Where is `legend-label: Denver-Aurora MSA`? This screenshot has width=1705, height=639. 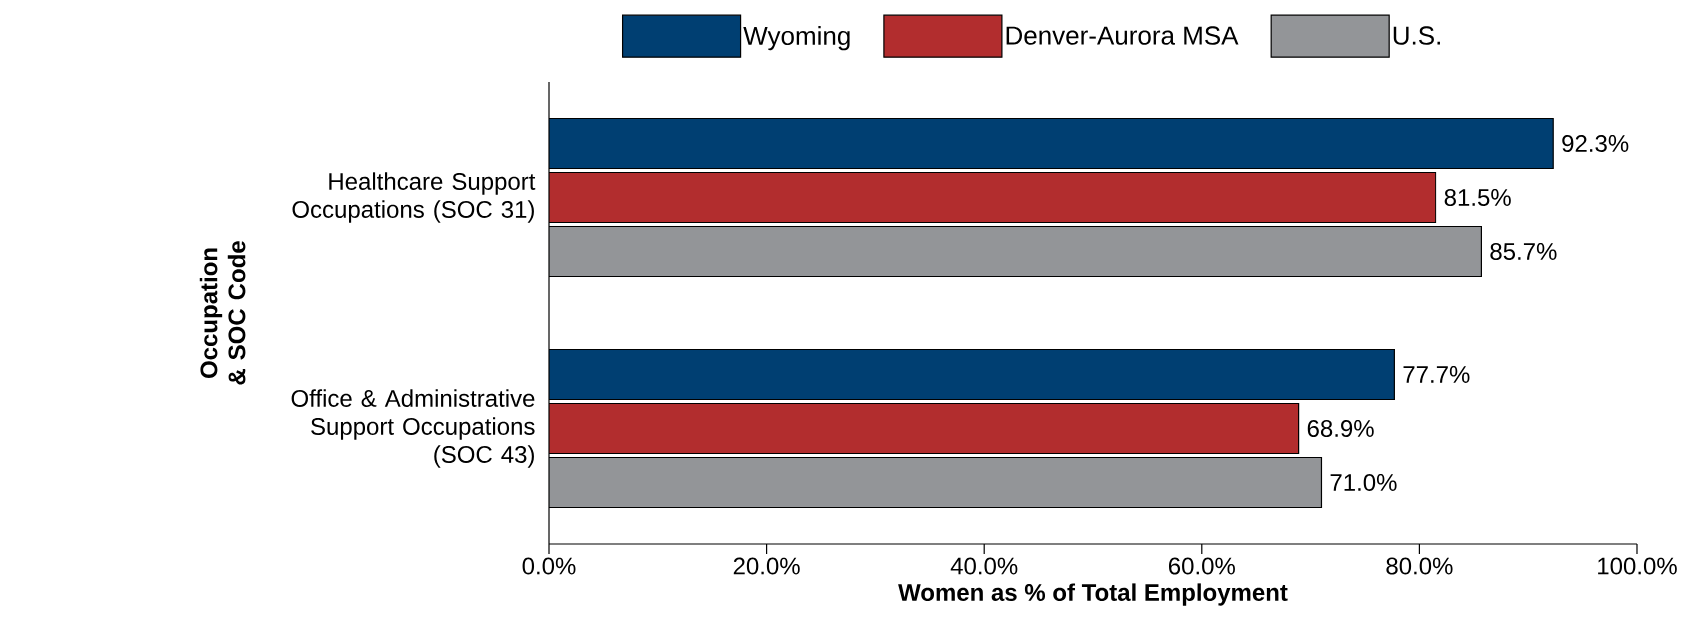
legend-label: Denver-Aurora MSA is located at coordinates (1122, 35).